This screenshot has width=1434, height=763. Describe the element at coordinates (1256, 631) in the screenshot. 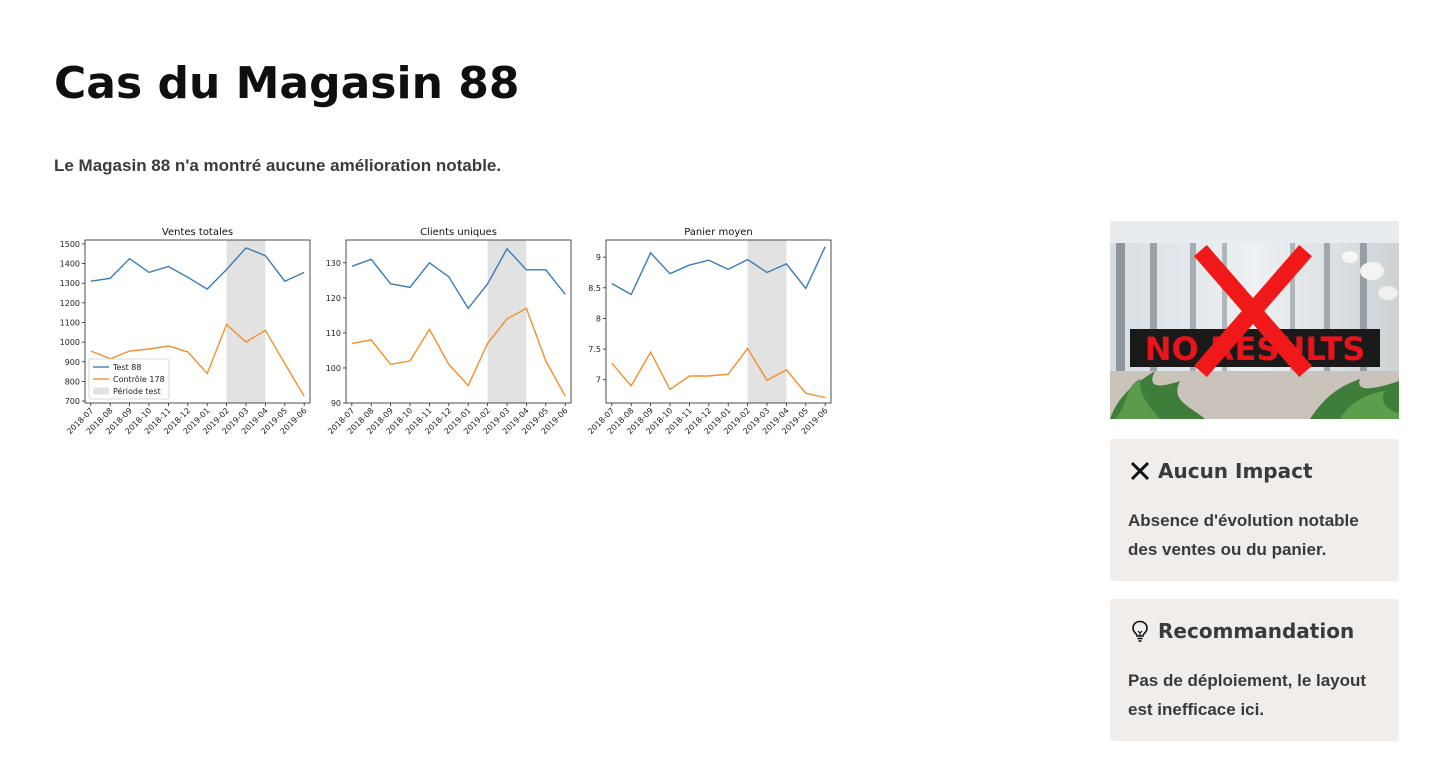

I see `recommendation-card-title: Recommandation` at that location.